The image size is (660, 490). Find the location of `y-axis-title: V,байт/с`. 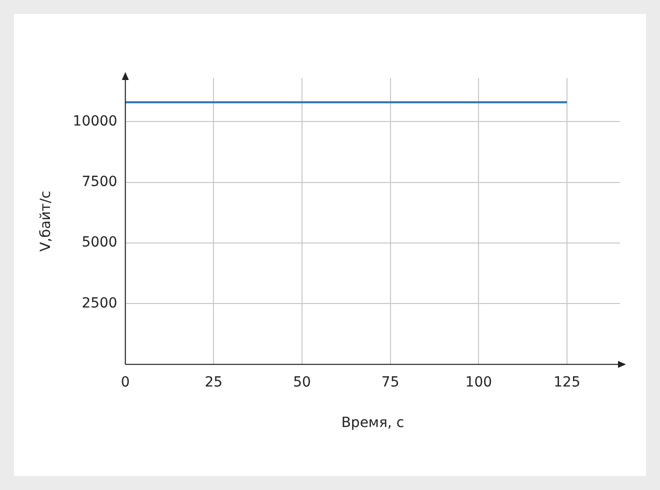

y-axis-title: V,байт/с is located at coordinates (46, 221).